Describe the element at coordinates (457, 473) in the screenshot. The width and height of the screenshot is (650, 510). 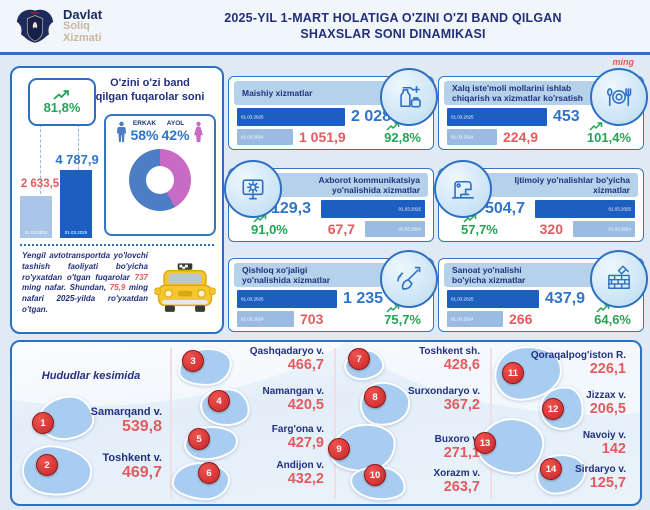
I see `region-name: Xorazm v.` at that location.